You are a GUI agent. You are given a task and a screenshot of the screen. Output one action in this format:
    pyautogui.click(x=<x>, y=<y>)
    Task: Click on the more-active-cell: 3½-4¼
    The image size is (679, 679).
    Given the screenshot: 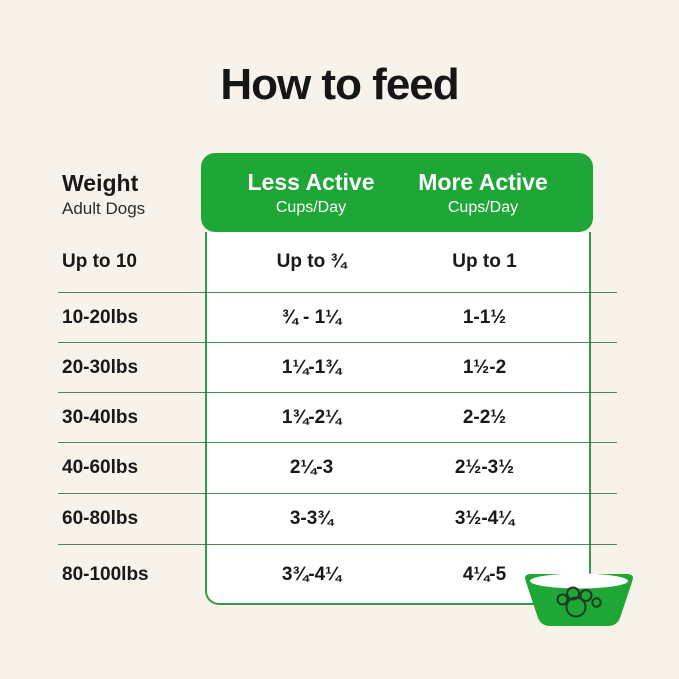 What is the action you would take?
    pyautogui.click(x=484, y=518)
    